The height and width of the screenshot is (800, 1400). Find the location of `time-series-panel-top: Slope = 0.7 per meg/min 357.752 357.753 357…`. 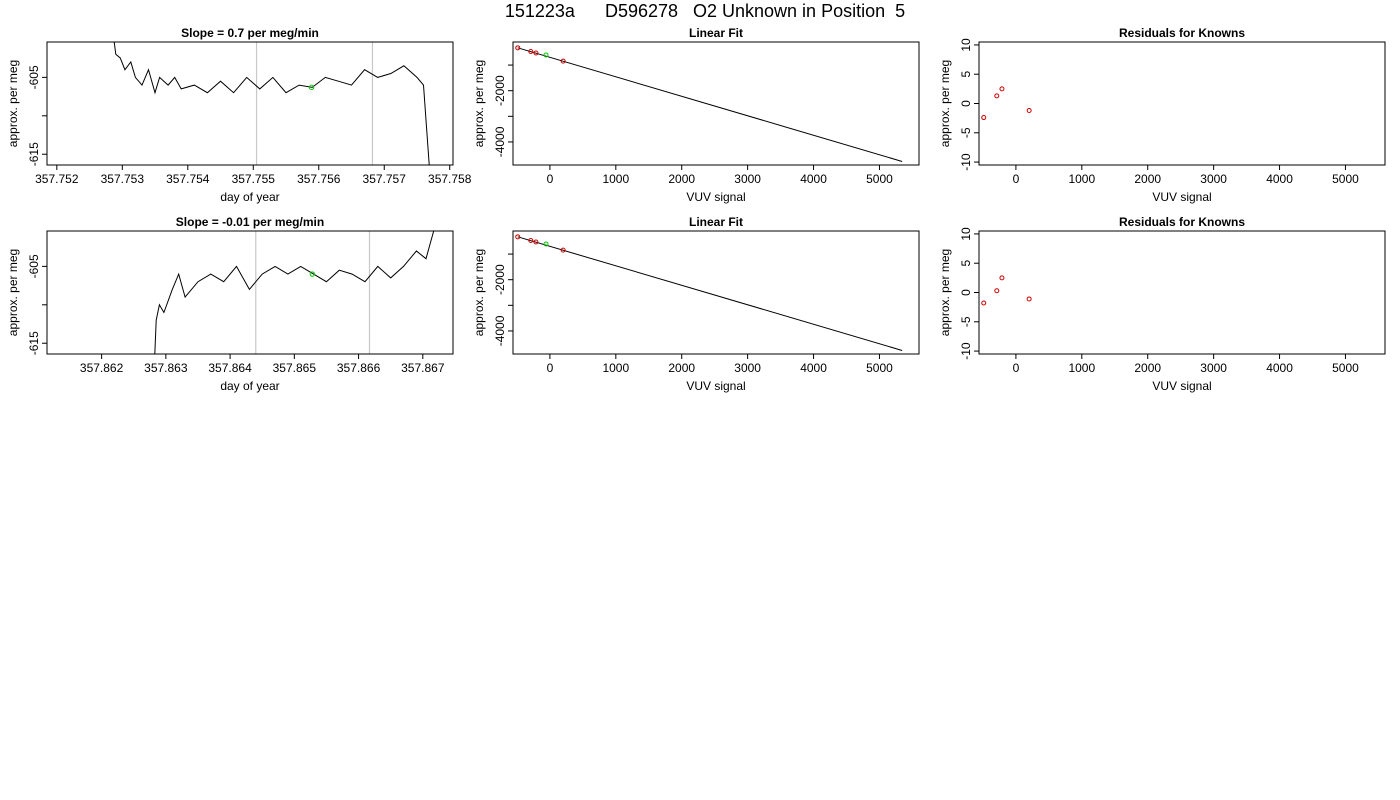

time-series-panel-top: Slope = 0.7 per meg/min 357.752 357.753 357… is located at coordinates (239, 115).